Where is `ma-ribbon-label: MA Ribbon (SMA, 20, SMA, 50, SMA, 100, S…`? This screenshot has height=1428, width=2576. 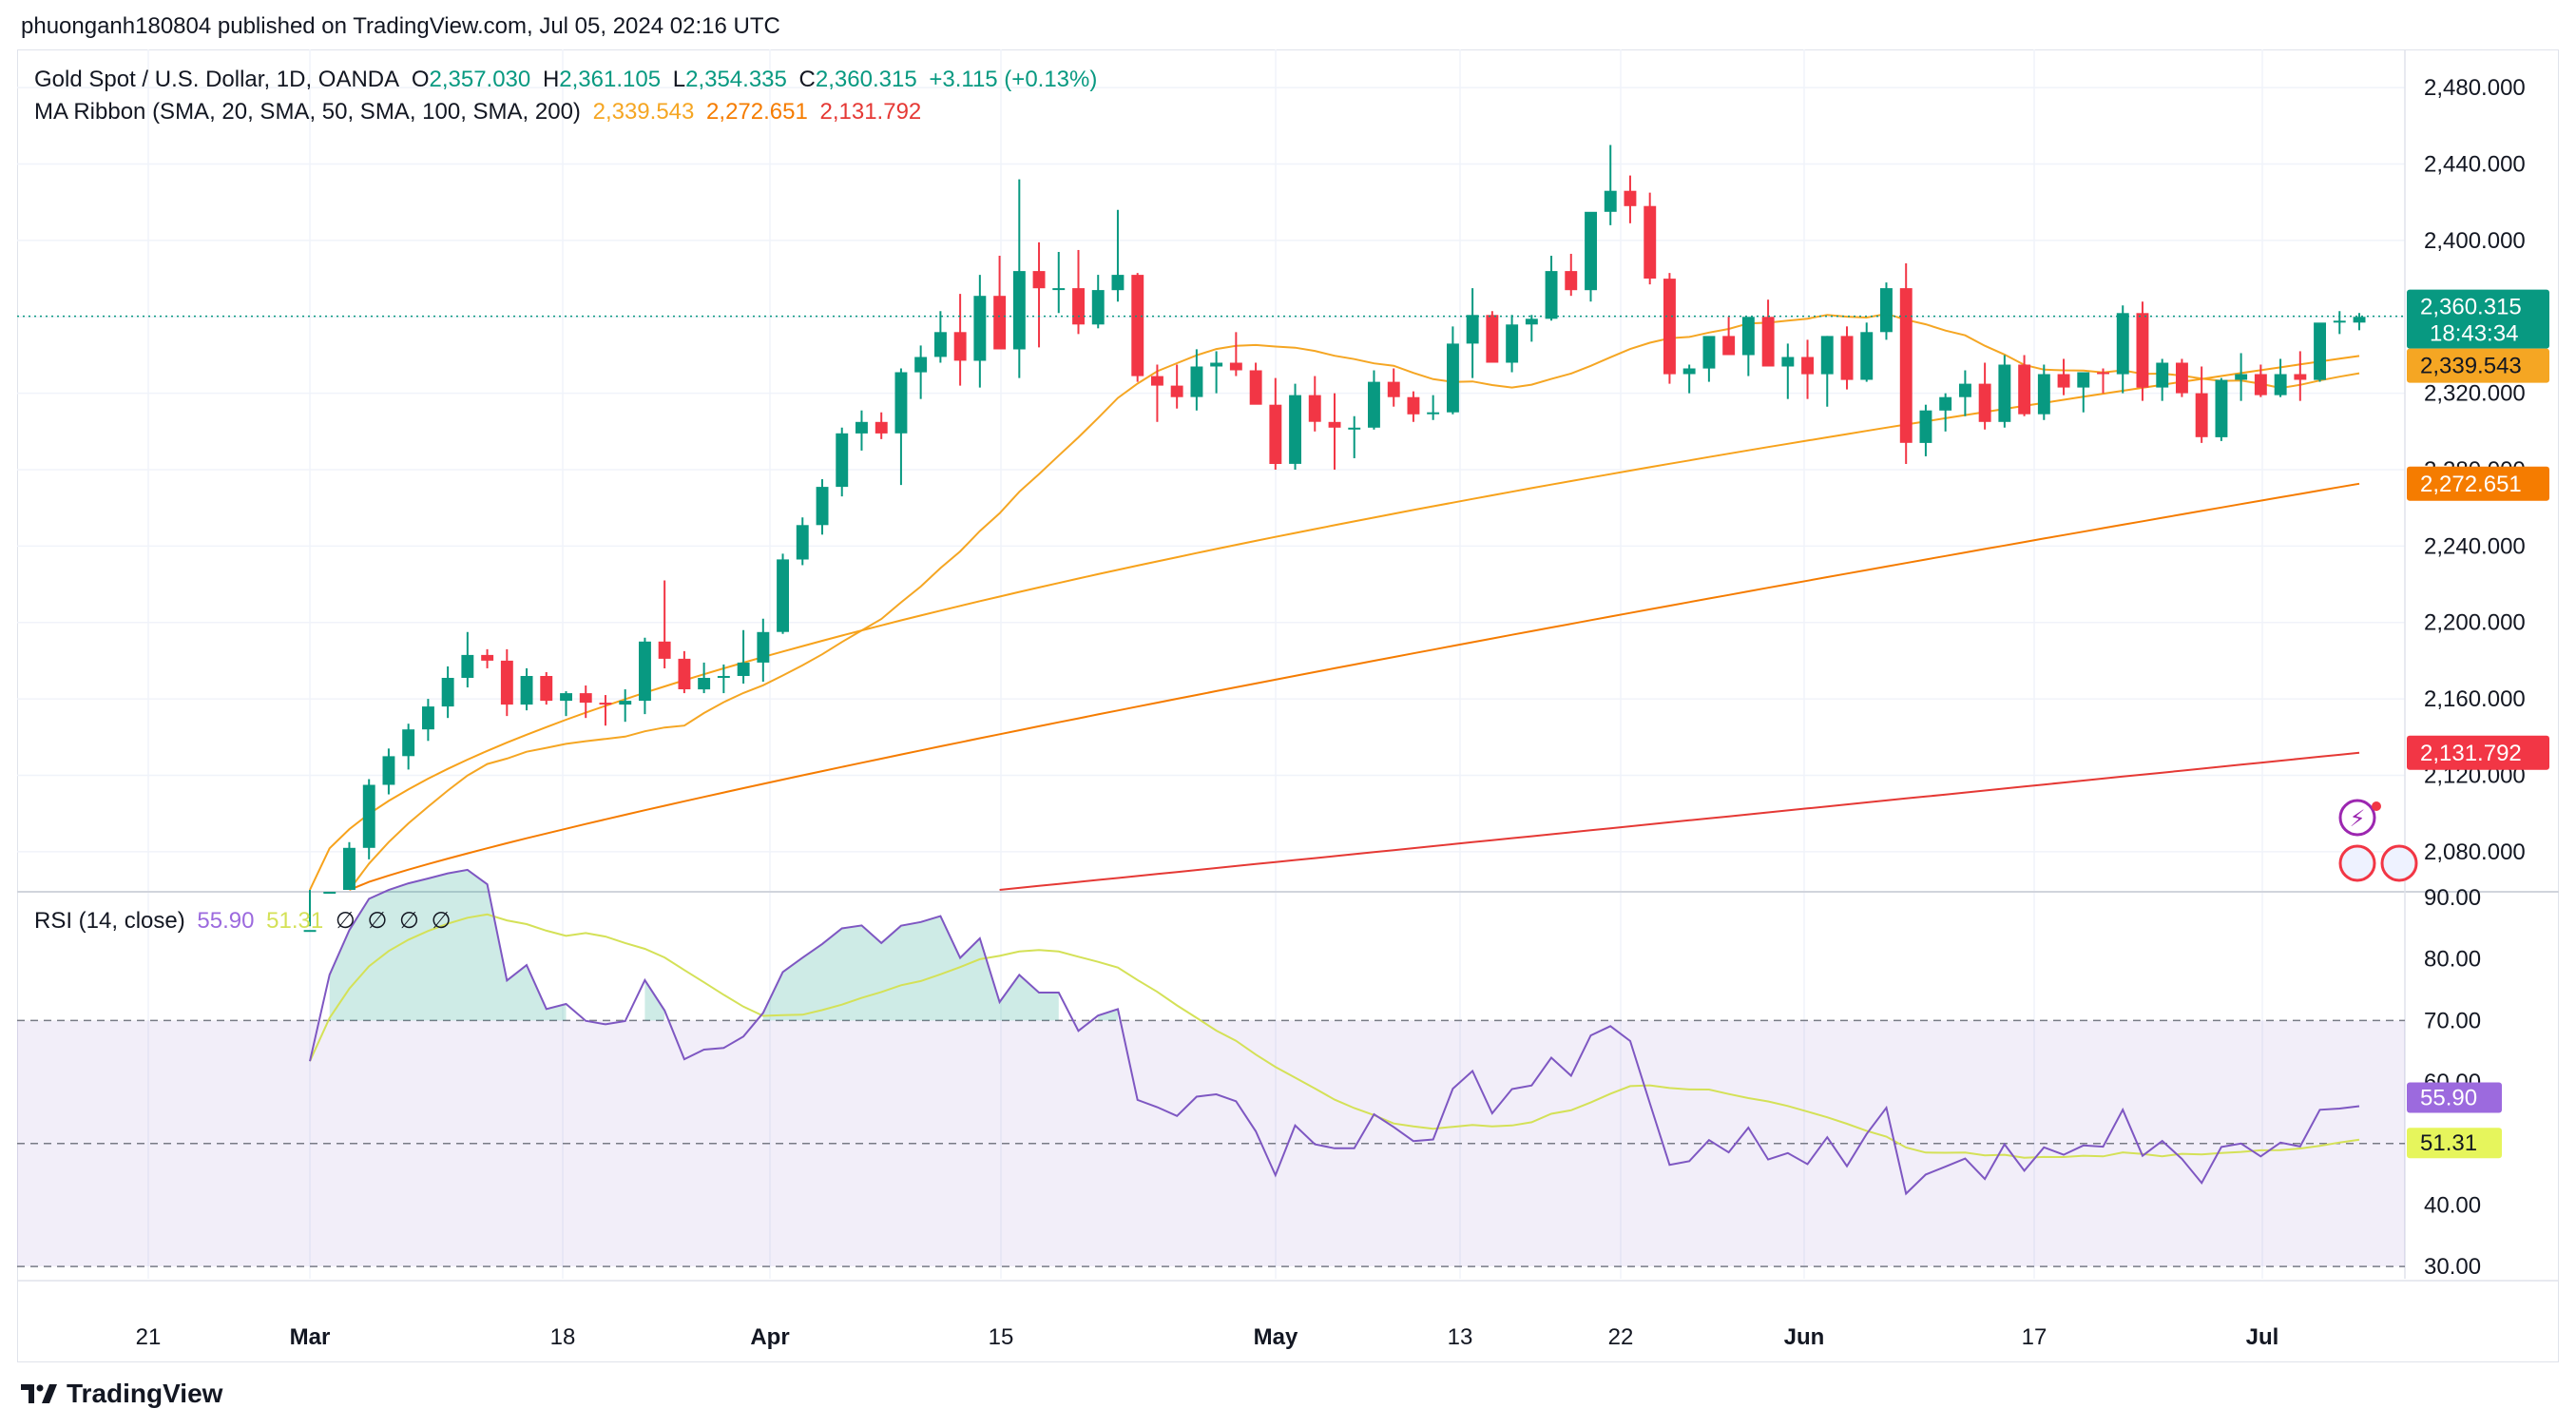 ma-ribbon-label: MA Ribbon (SMA, 20, SMA, 50, SMA, 100, S… is located at coordinates (308, 112).